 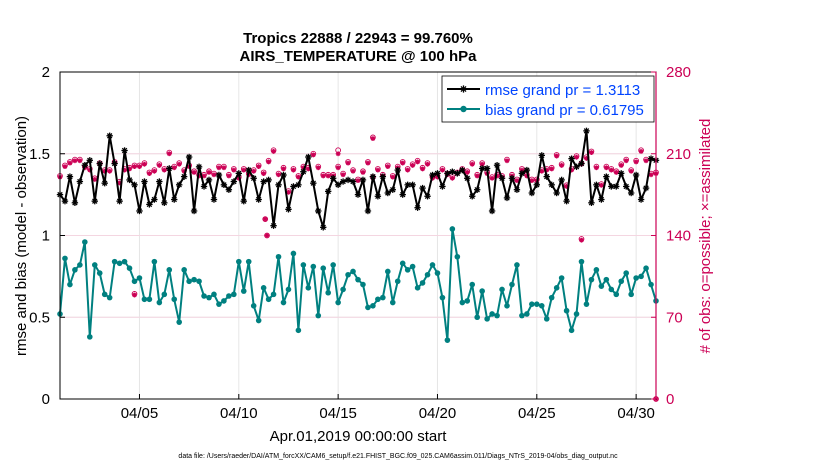 What do you see at coordinates (670, 399) in the screenshot?
I see `y-right-tick-label: 0` at bounding box center [670, 399].